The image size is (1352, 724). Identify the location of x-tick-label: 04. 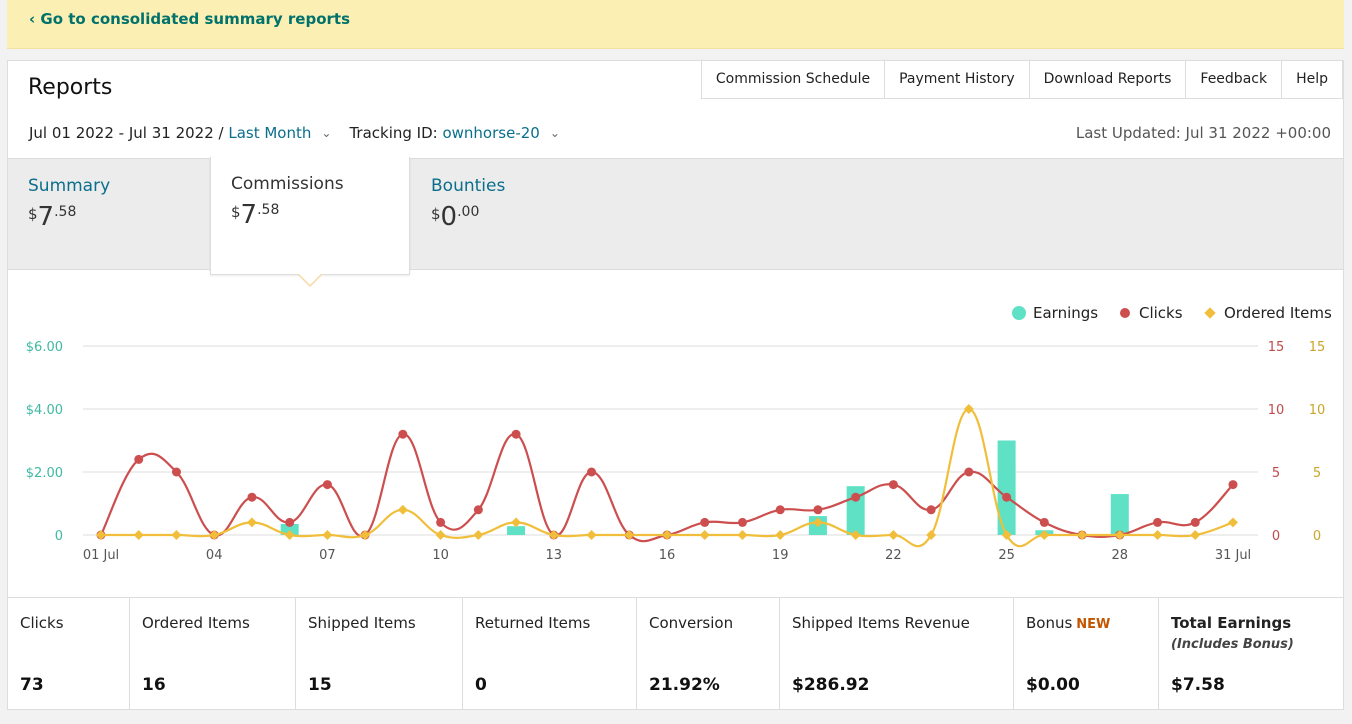
(214, 555).